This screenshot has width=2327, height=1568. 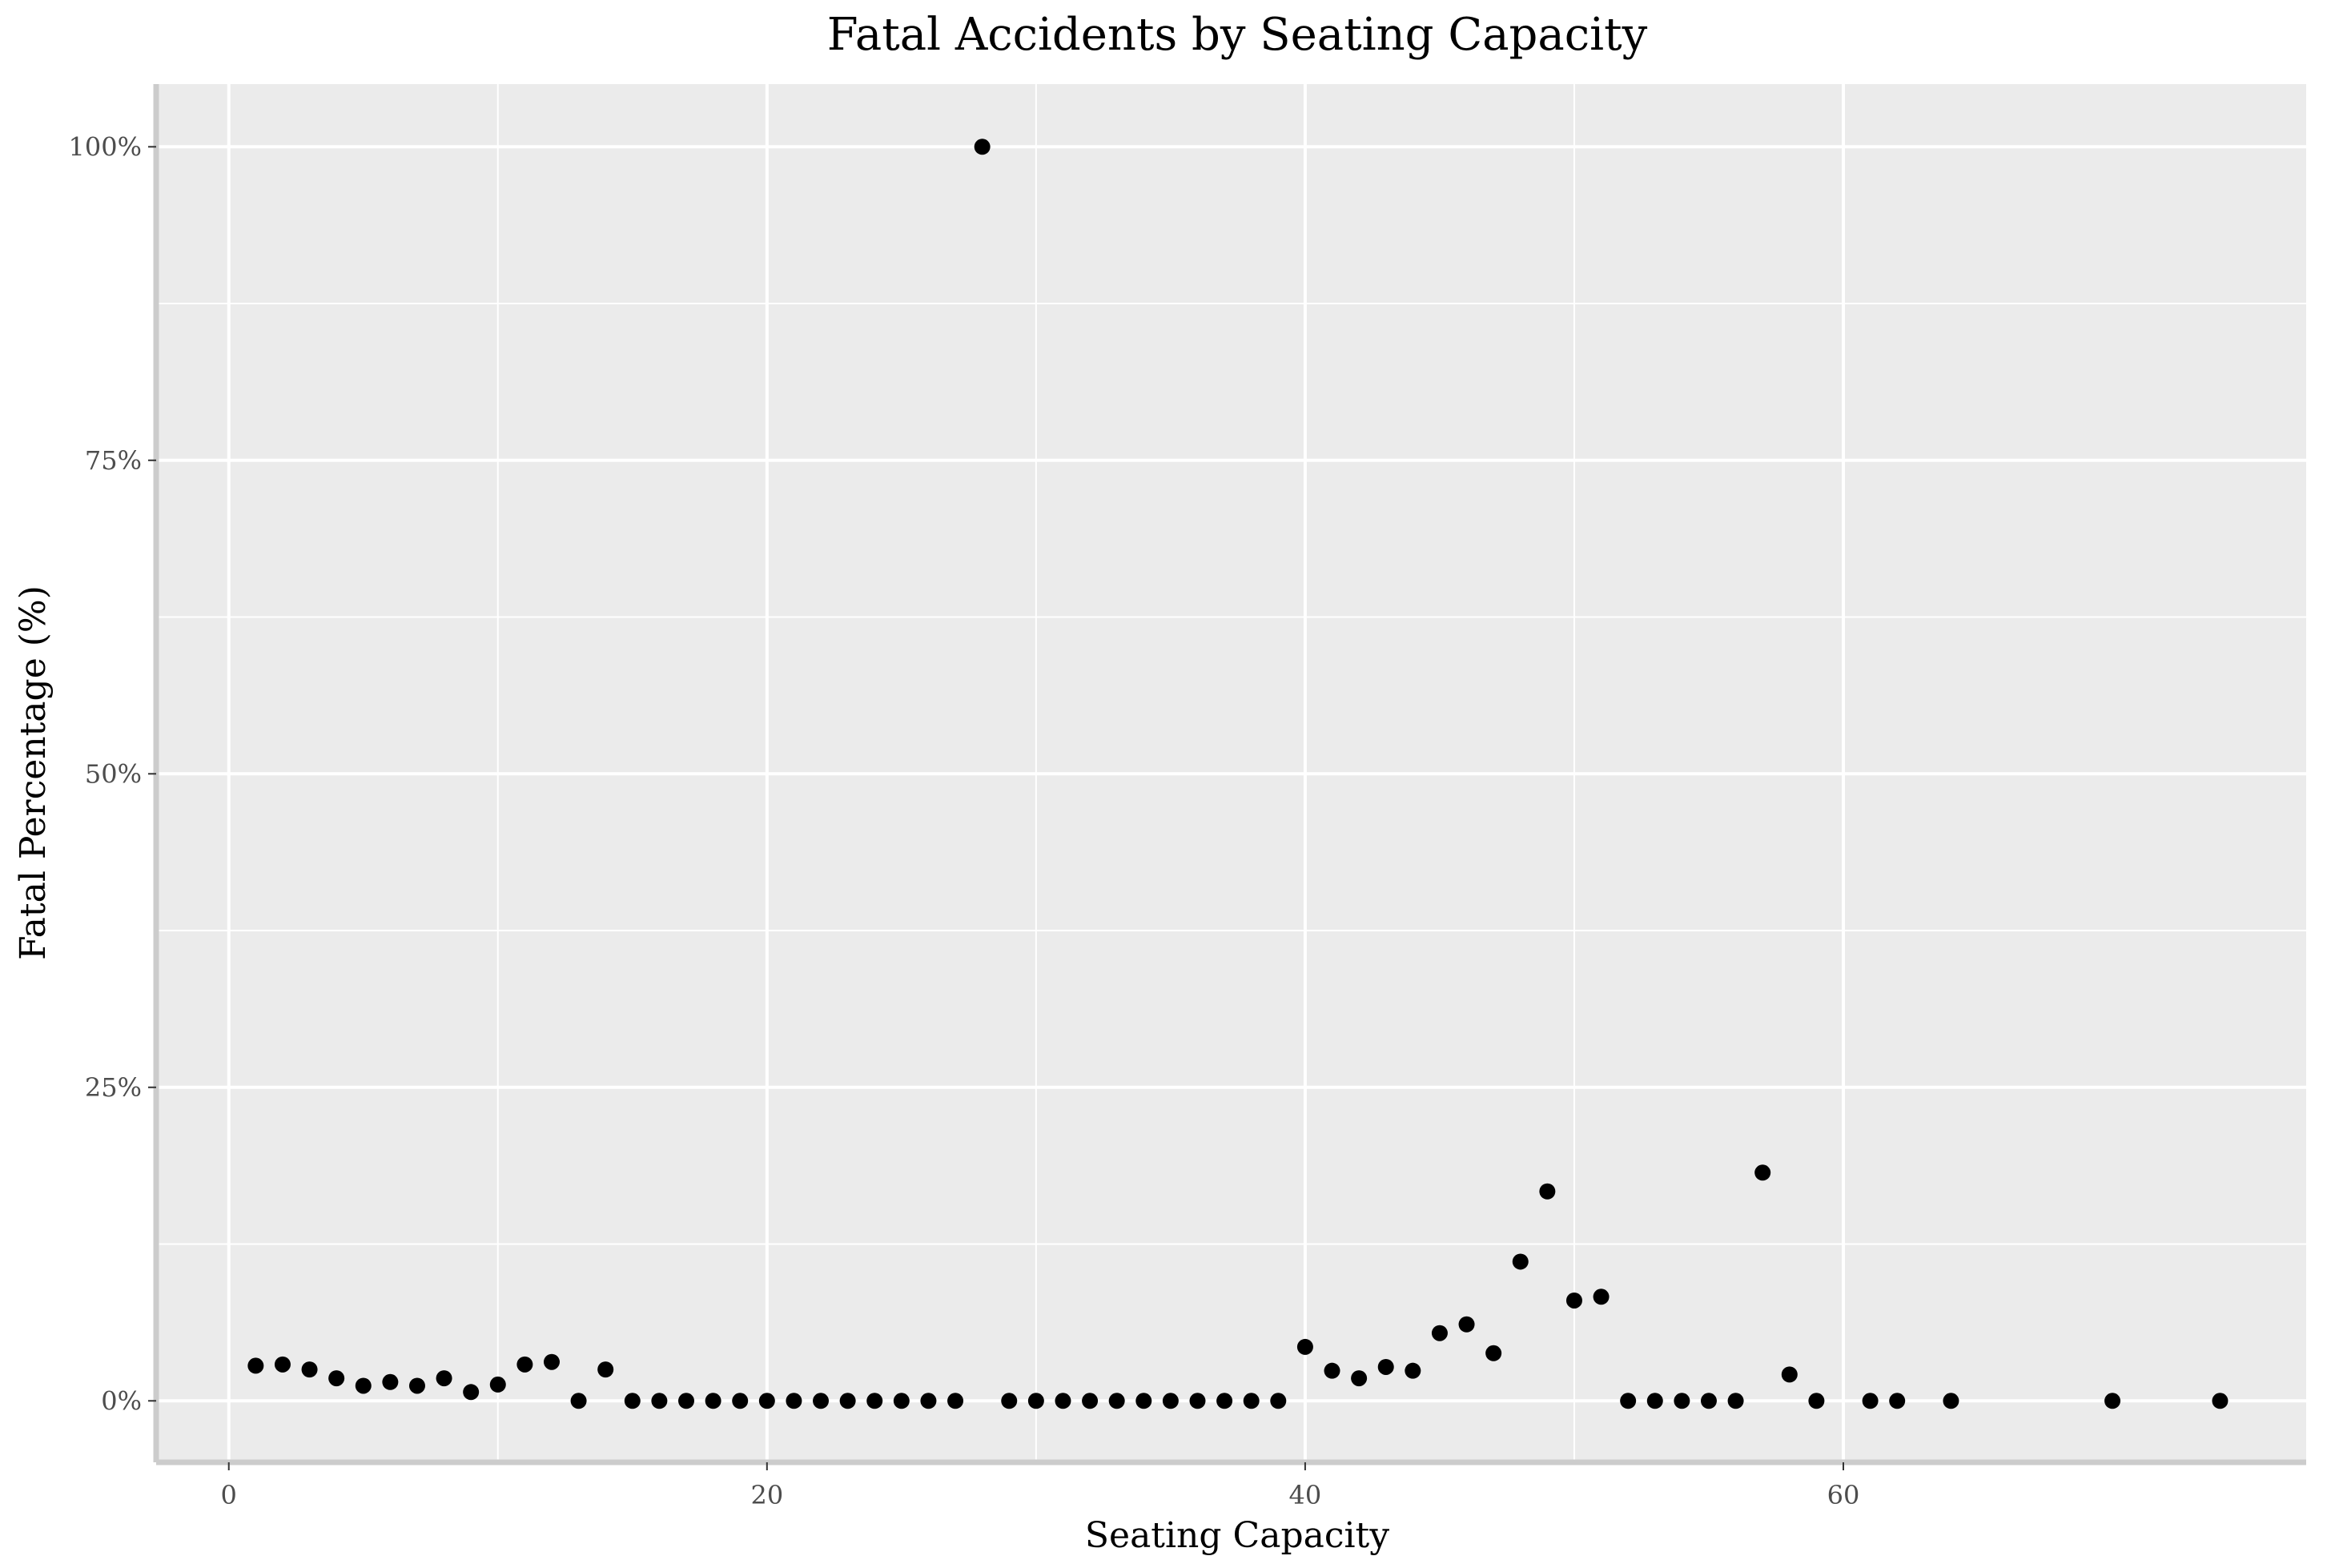 I want to click on y-tick-label: 100%, so click(x=106, y=147).